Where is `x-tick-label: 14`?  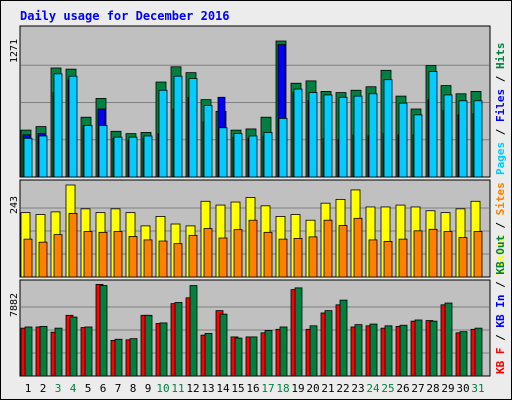
x-tick-label: 14 is located at coordinates (223, 388).